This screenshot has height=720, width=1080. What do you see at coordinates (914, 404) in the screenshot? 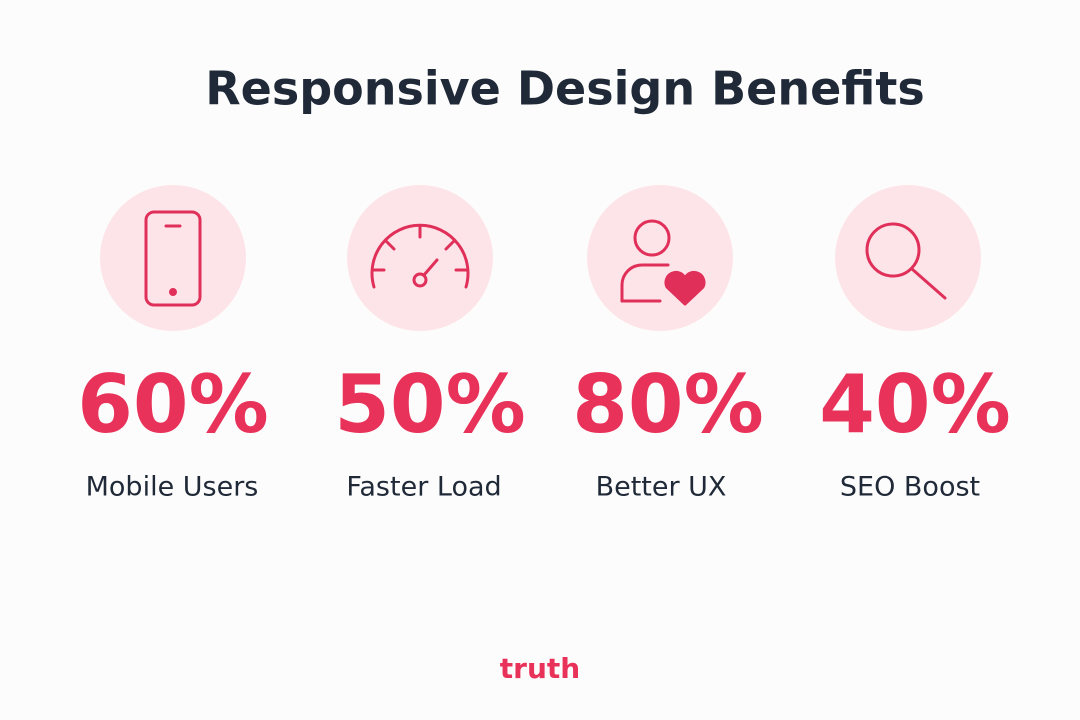
I see `stat-value: 40%` at bounding box center [914, 404].